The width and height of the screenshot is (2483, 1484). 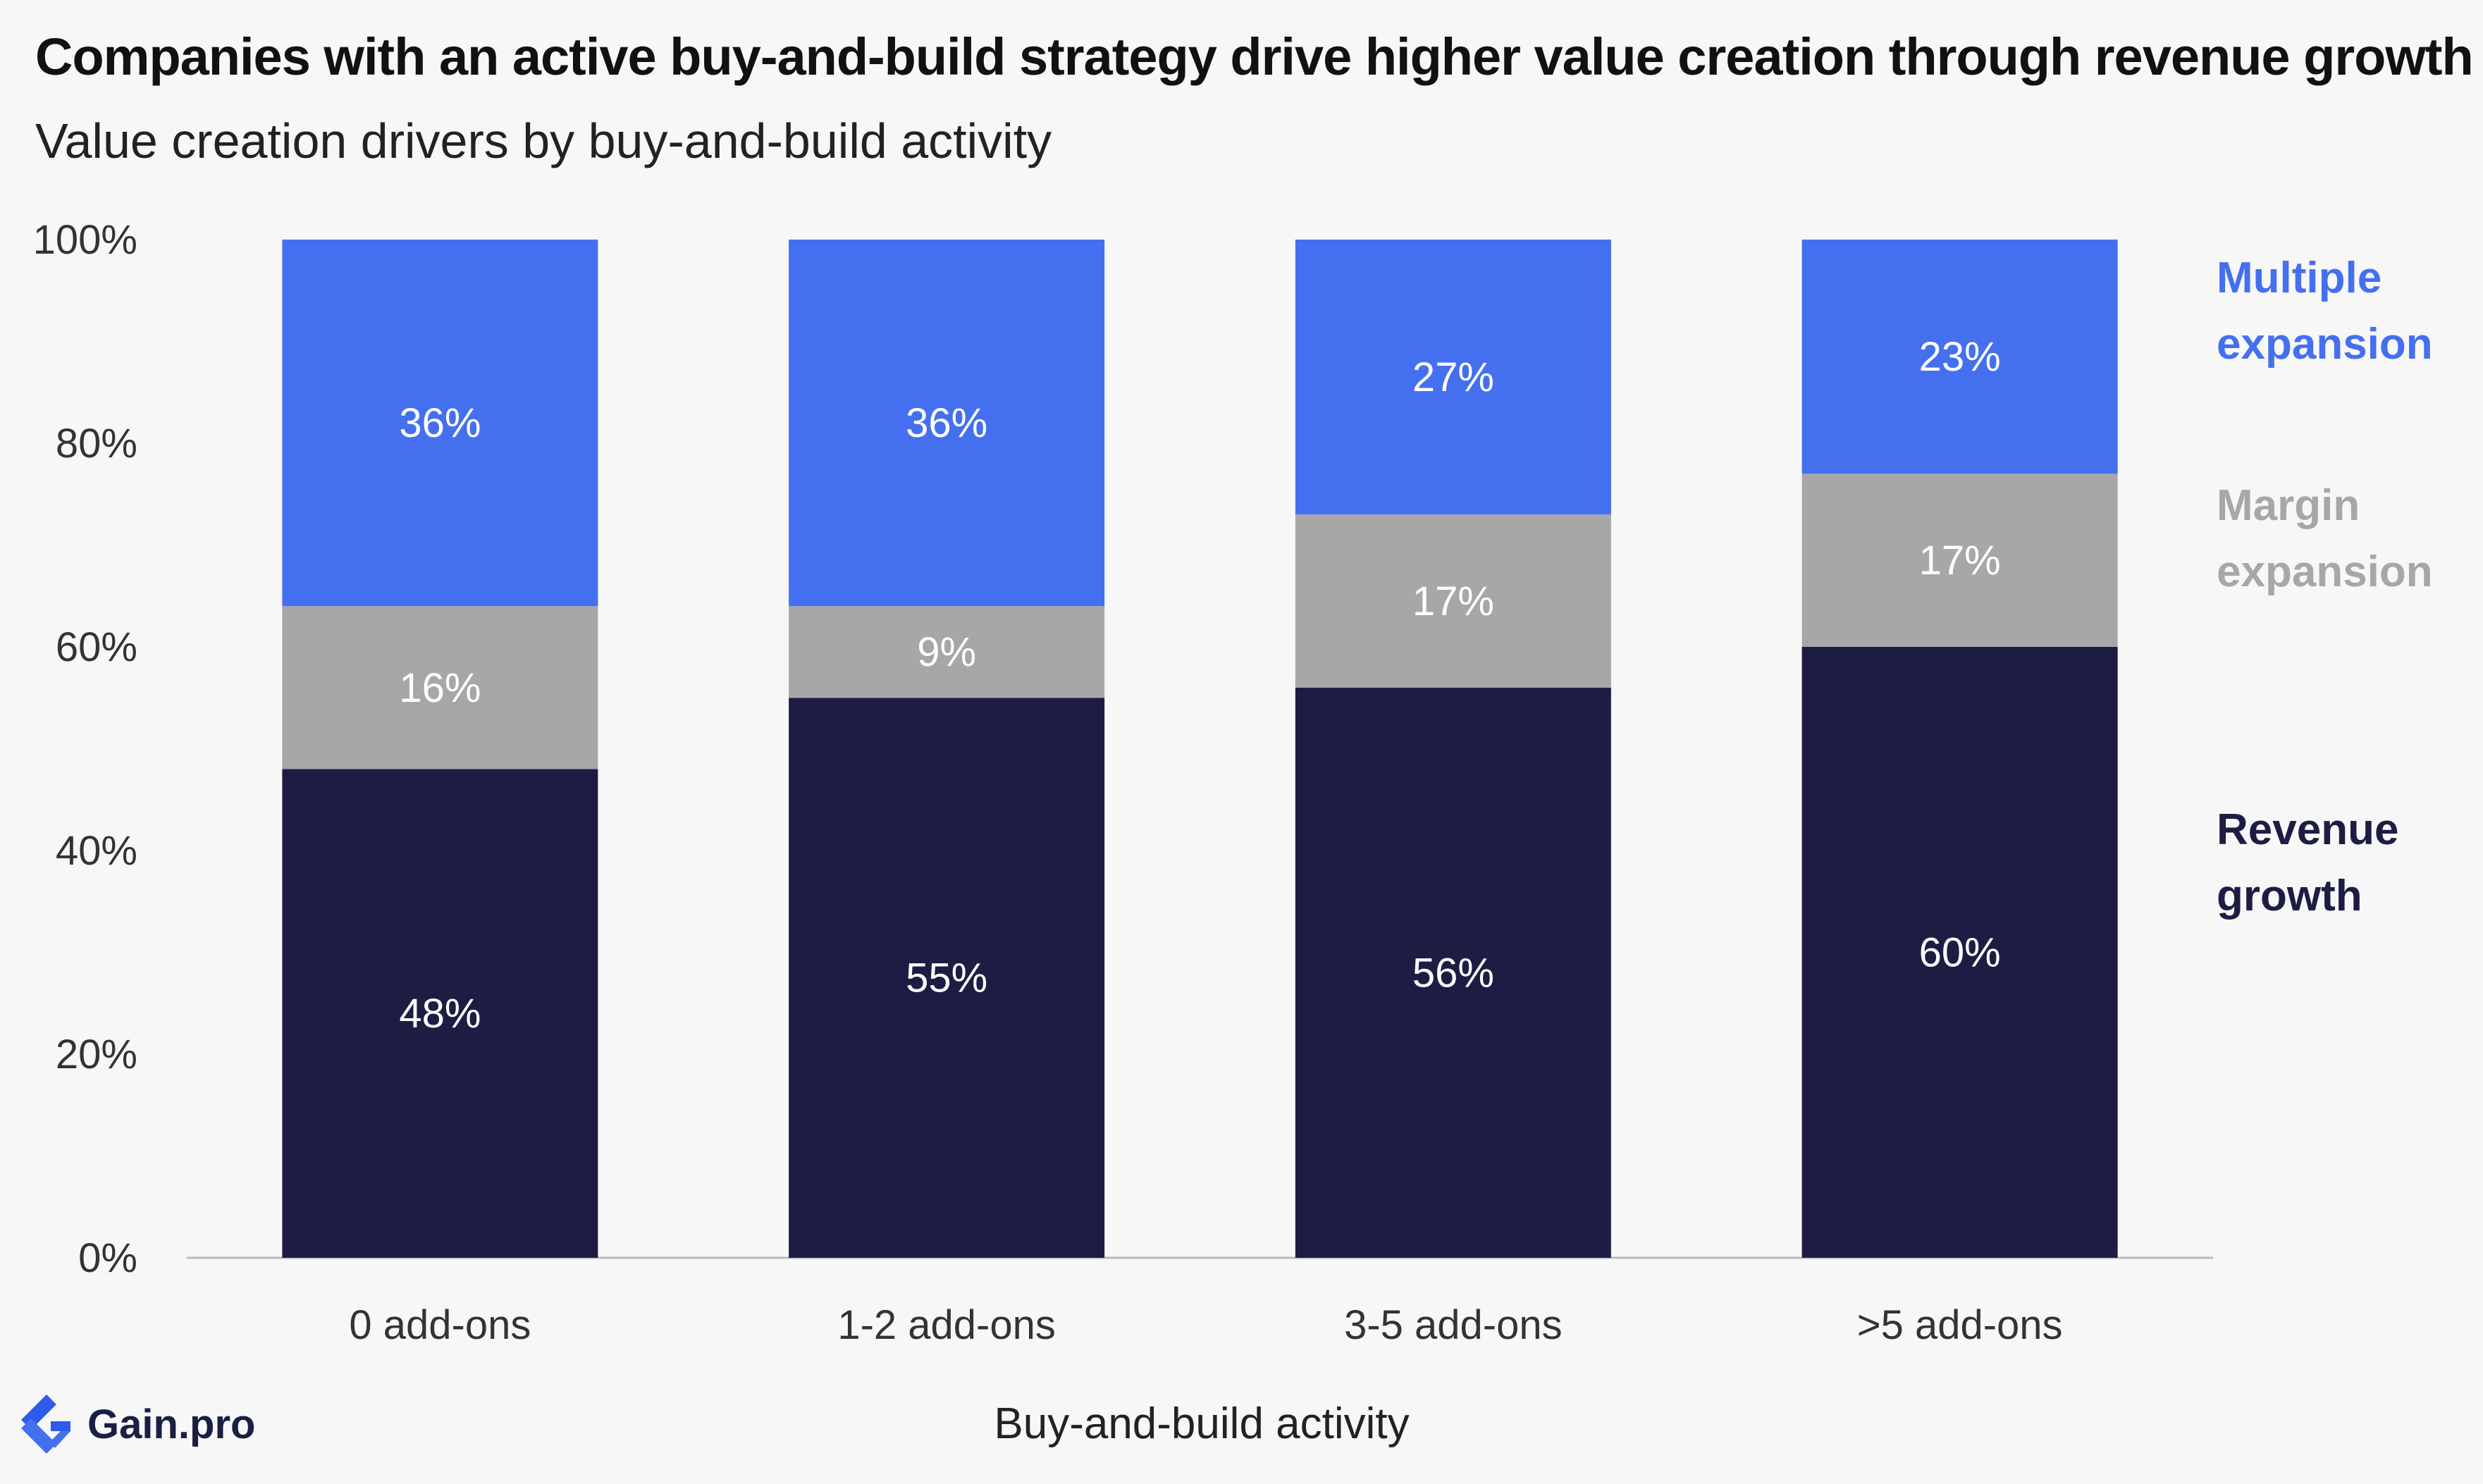 I want to click on brand-name: Gain.pro, so click(x=171, y=1424).